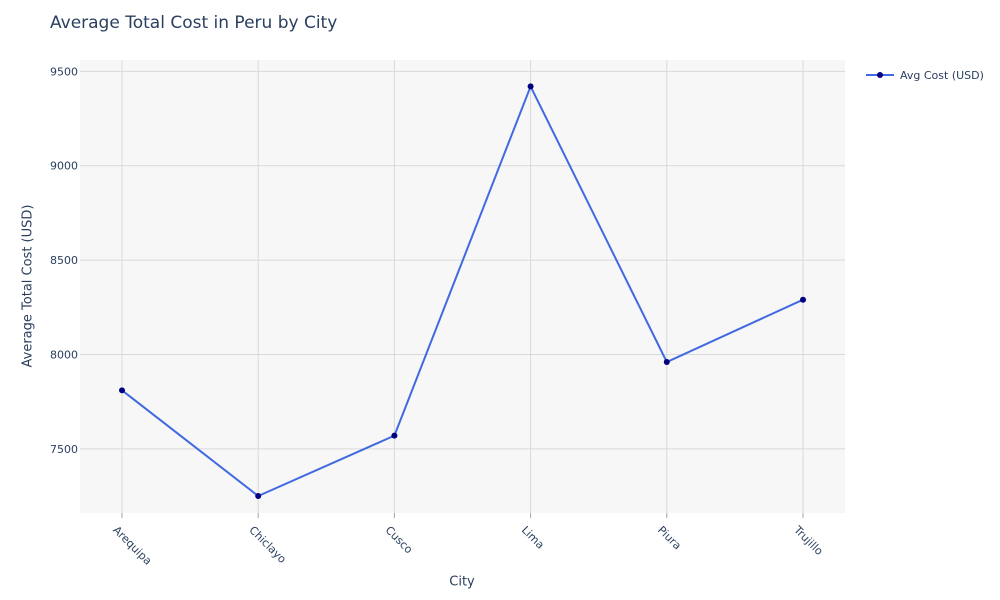  I want to click on x-tick-label: Cusco, so click(399, 540).